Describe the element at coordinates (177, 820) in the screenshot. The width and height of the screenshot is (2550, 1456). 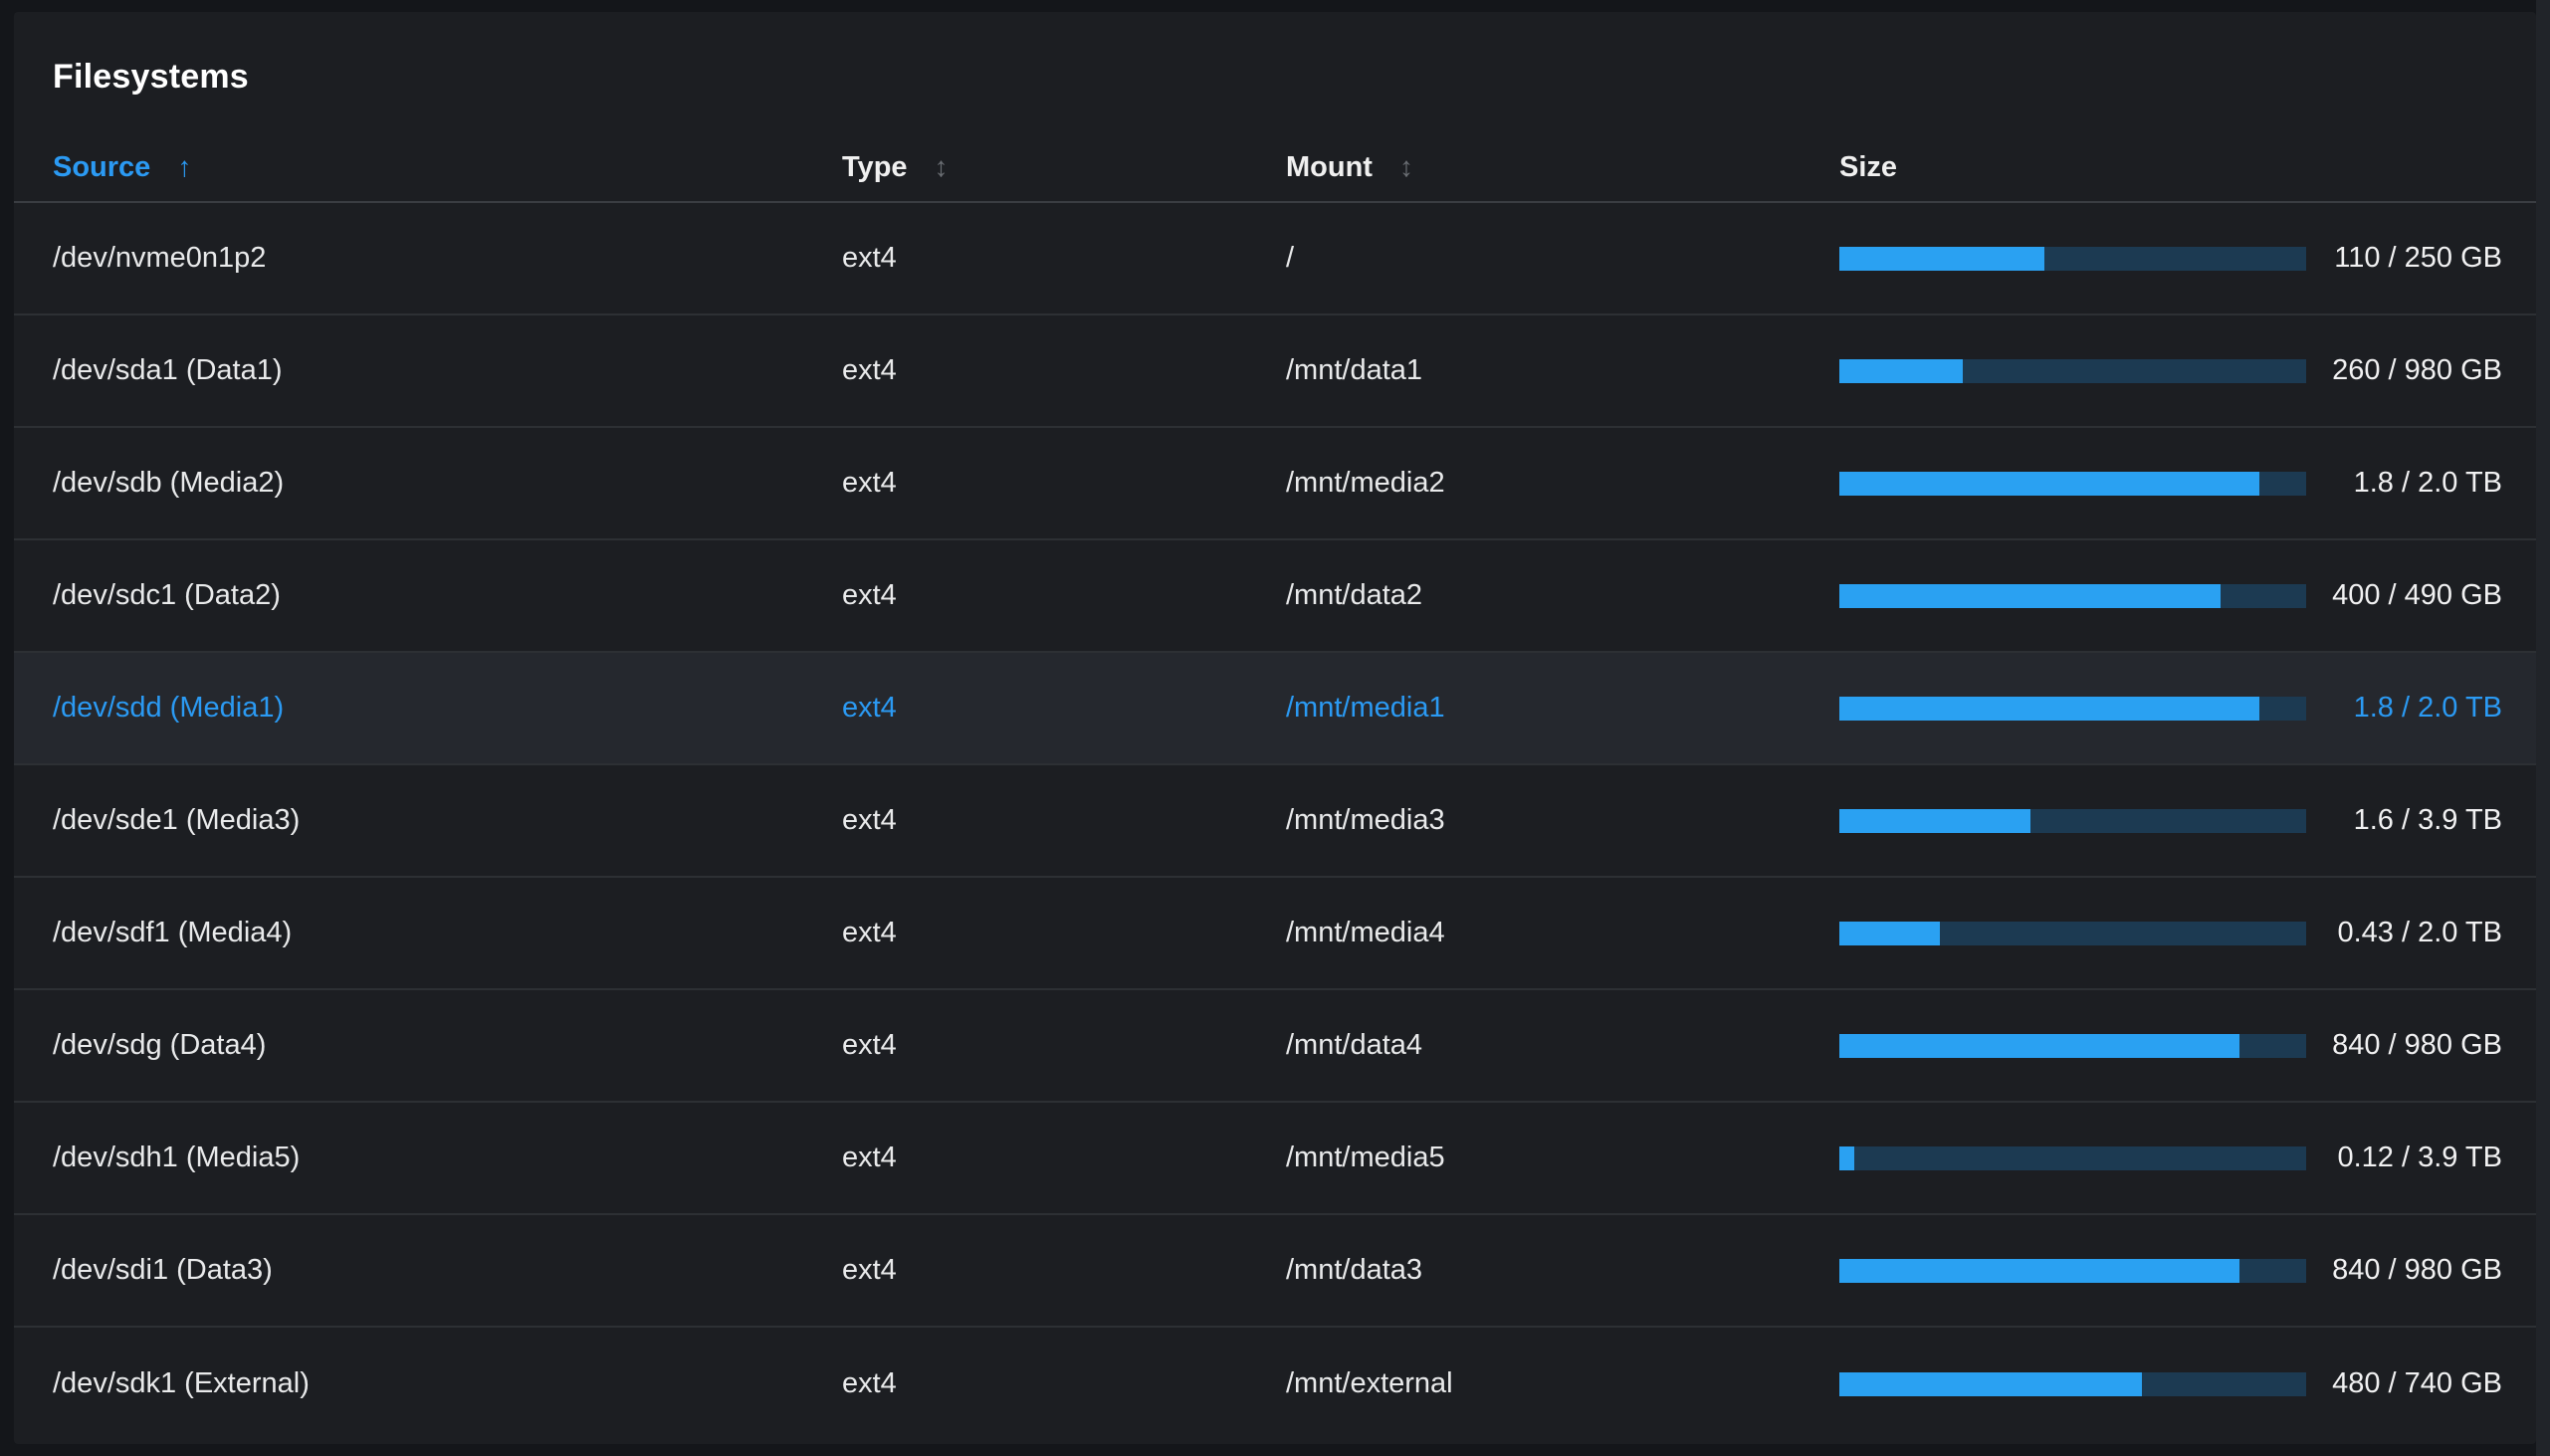
I see `cell-source: /dev/sde1 (Media3)` at that location.